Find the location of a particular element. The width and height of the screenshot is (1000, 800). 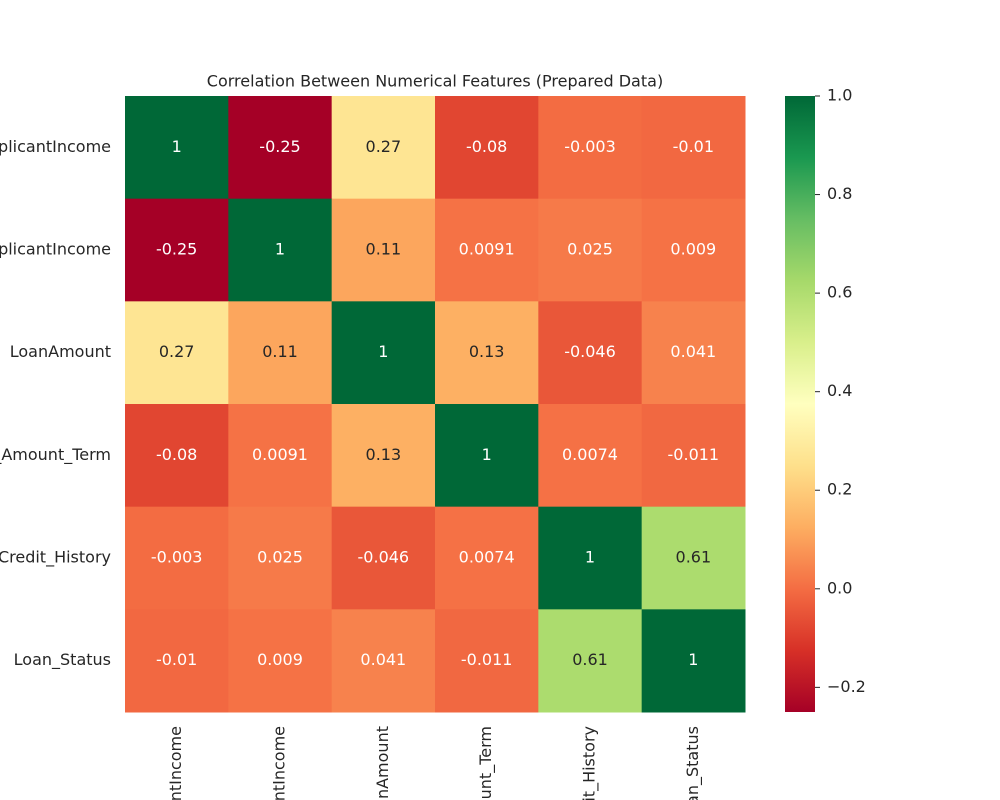

y-tick-label: ApplicantIncome is located at coordinates (55, 146).